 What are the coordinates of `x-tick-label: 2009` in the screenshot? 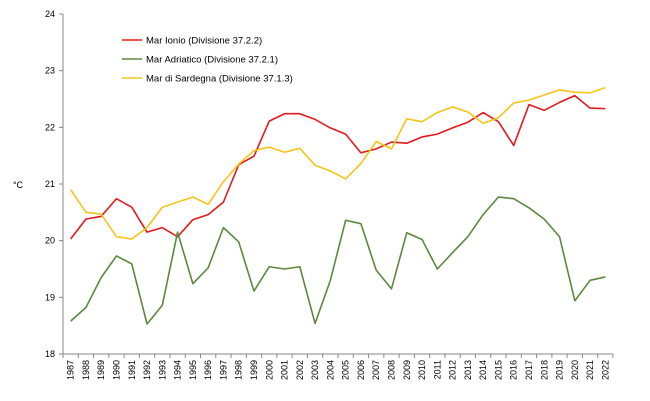 It's located at (407, 370).